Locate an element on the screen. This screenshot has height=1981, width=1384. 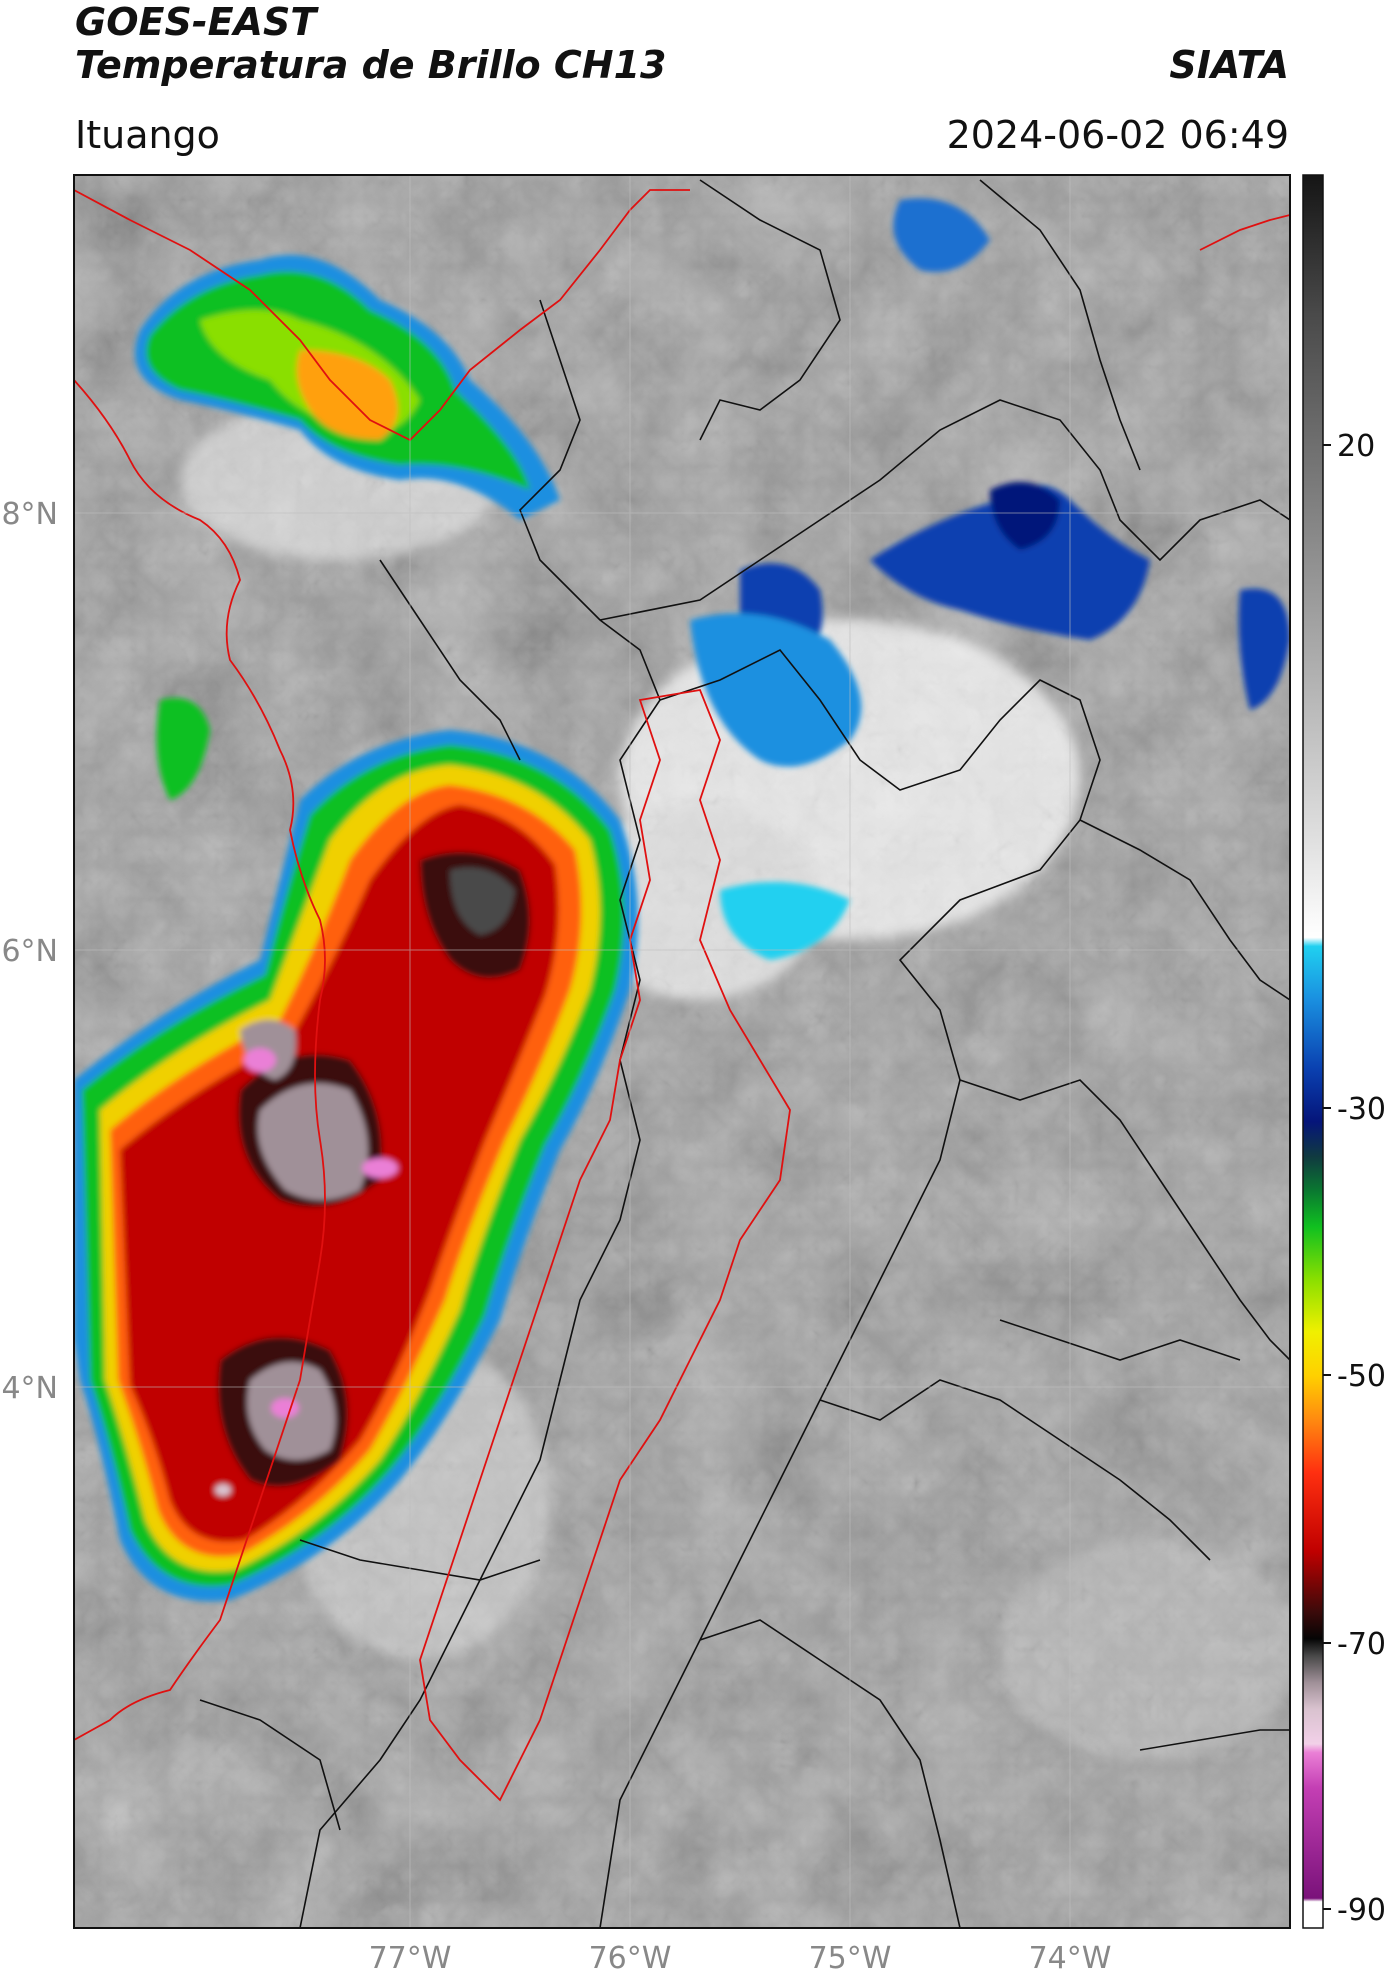
lat-label-4n: 4°N is located at coordinates (29, 1388).